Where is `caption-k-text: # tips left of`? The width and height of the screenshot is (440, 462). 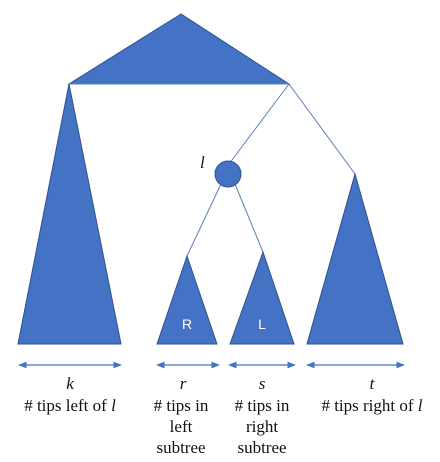
caption-k-text: # tips left of is located at coordinates (67, 405).